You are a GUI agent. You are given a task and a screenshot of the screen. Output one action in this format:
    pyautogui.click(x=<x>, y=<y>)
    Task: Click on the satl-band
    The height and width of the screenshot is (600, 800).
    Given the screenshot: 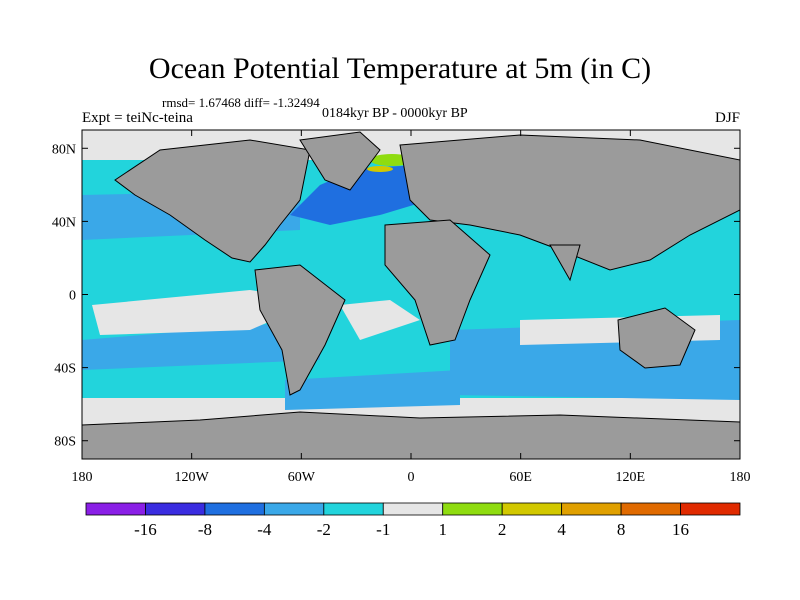 What is the action you would take?
    pyautogui.click(x=372, y=390)
    